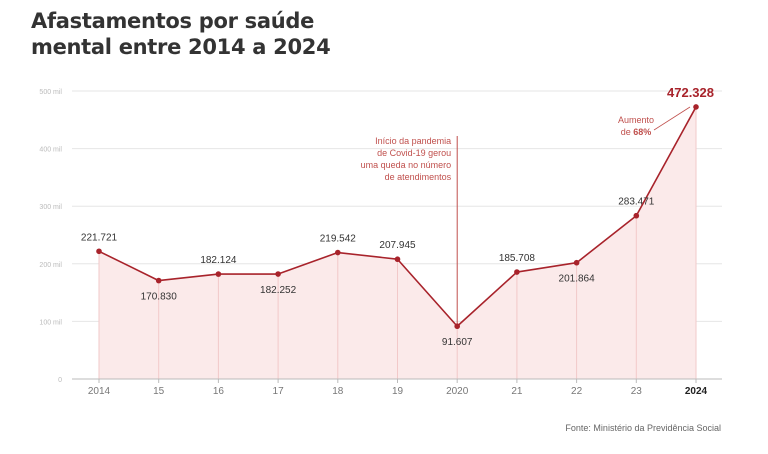 The width and height of the screenshot is (768, 454). I want to click on annotation-text: de Covid-19 gerou, so click(414, 153).